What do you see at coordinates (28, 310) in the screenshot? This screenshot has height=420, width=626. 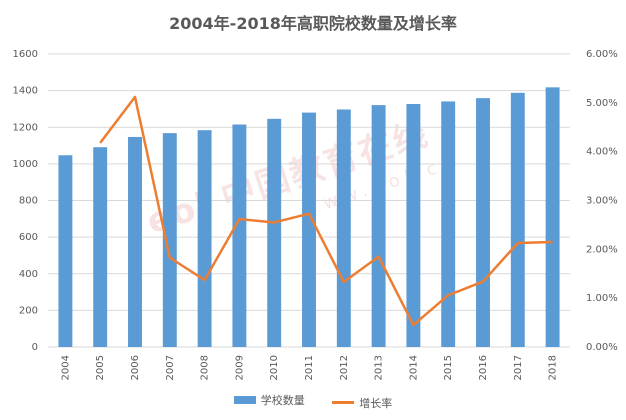 I see `y-left-tick-label: 200` at bounding box center [28, 310].